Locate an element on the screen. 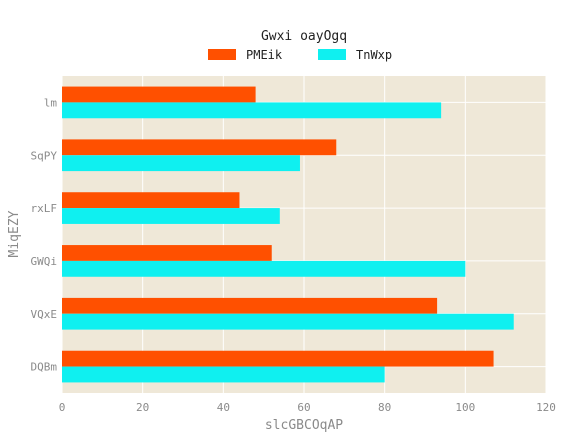 This screenshot has width=567, height=441. x-tick-label: 100 is located at coordinates (465, 407).